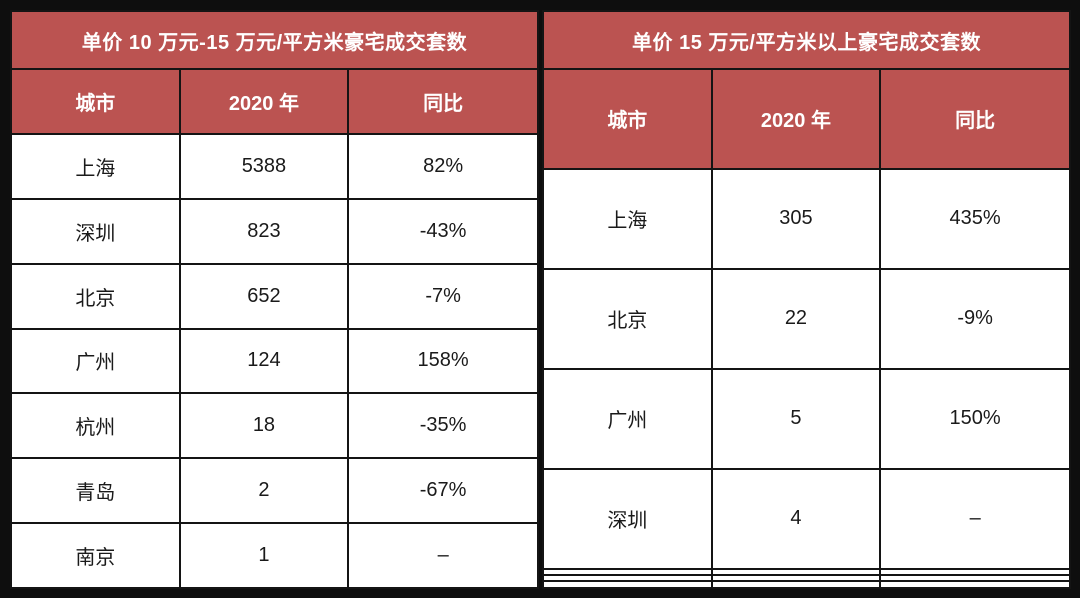  I want to click on table-row: 北京 652 -7%, so click(274, 296).